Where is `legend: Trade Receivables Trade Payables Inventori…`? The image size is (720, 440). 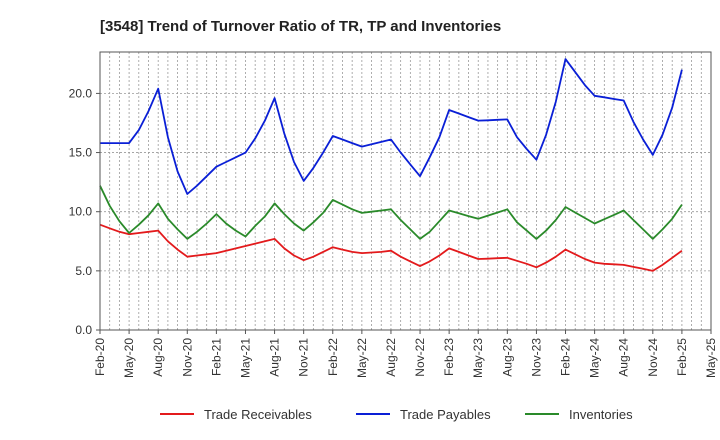 legend: Trade Receivables Trade Payables Inventori… is located at coordinates (396, 414).